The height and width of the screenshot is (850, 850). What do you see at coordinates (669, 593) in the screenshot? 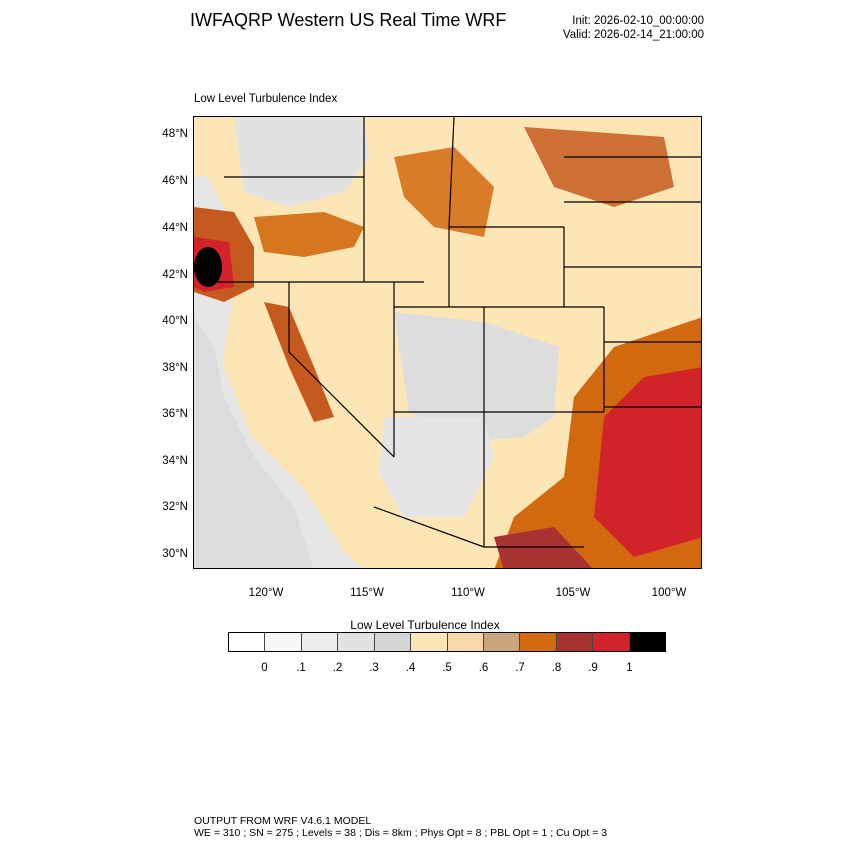
I see `lon-label-100: 100°W` at bounding box center [669, 593].